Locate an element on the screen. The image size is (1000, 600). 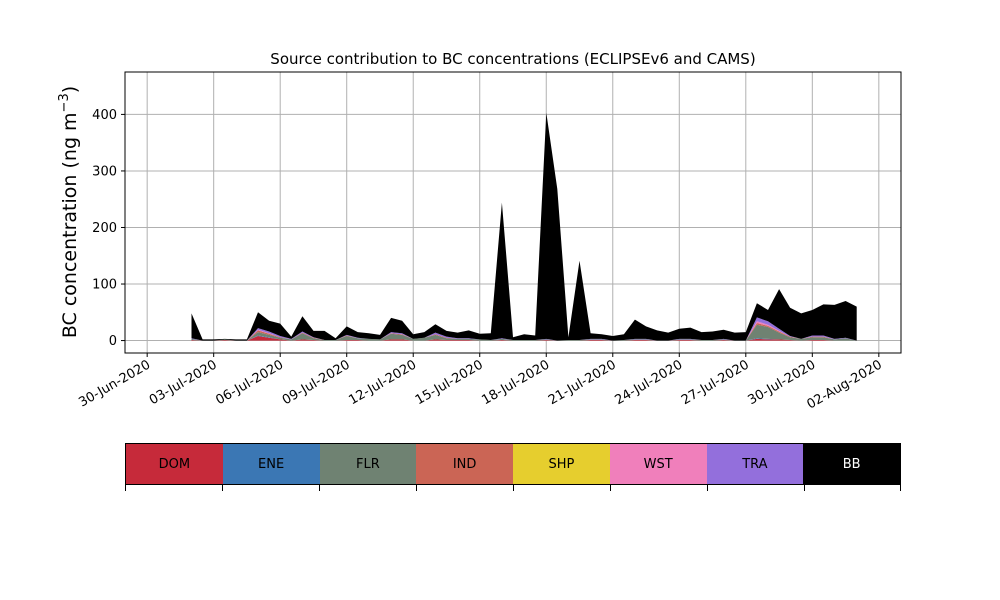
color-legend: DOM ENE FLR IND SHP WST TRA BB is located at coordinates (513, 464).